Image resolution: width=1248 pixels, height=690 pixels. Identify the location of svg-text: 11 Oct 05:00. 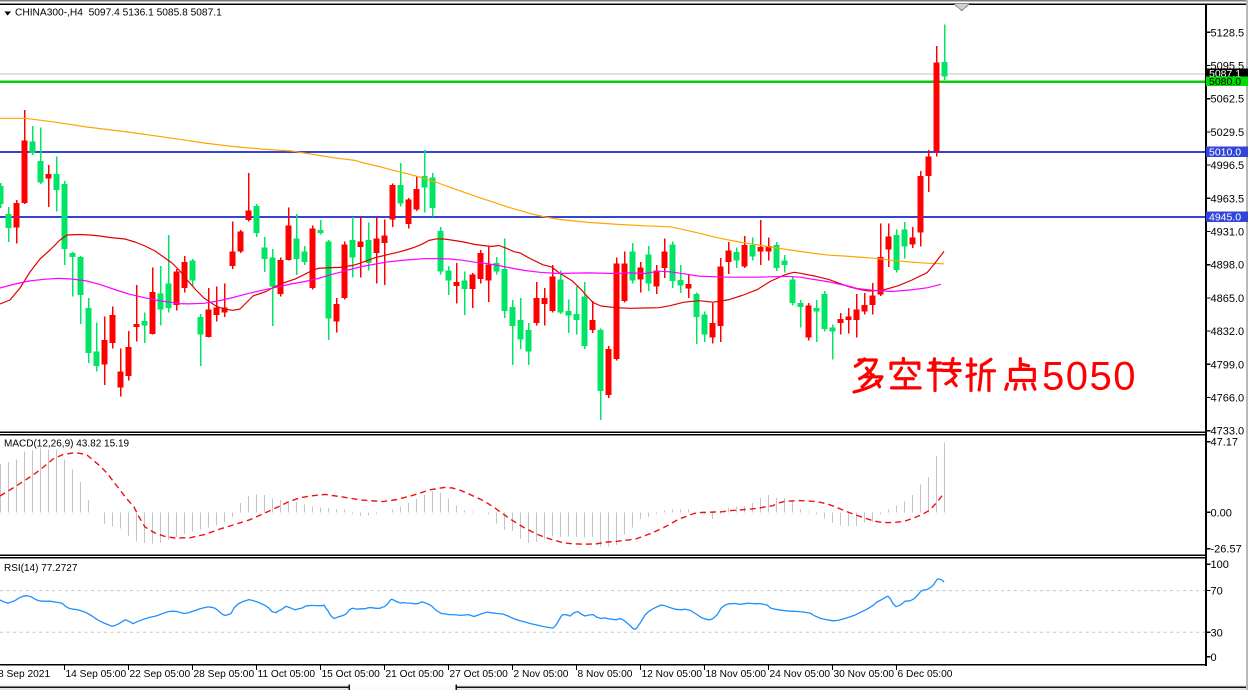
(287, 674).